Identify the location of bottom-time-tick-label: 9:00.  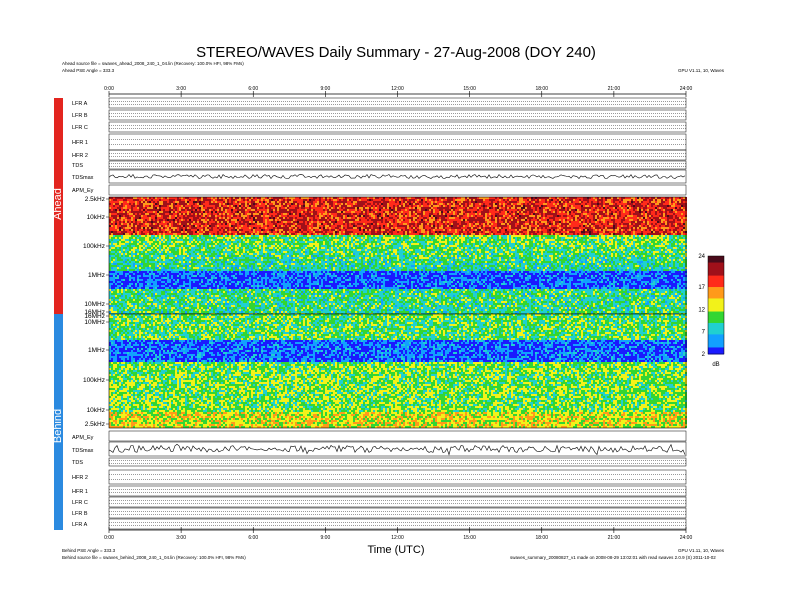
(326, 538).